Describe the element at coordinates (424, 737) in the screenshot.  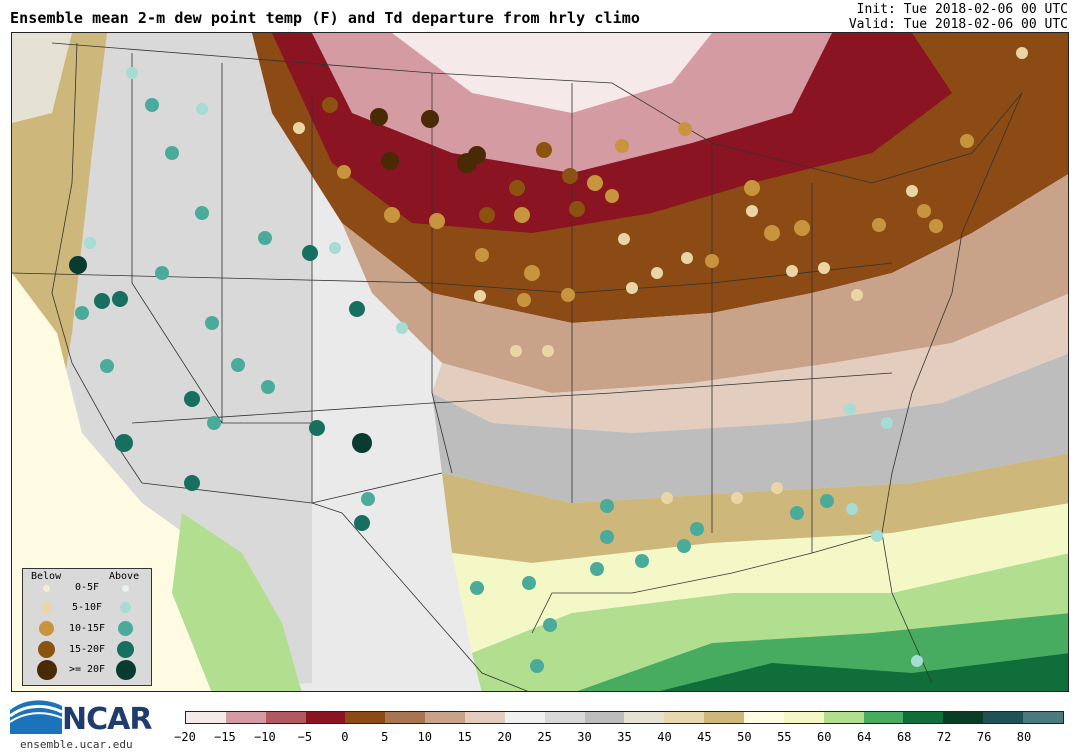
I see `colorbar-tick-label: 10` at that location.